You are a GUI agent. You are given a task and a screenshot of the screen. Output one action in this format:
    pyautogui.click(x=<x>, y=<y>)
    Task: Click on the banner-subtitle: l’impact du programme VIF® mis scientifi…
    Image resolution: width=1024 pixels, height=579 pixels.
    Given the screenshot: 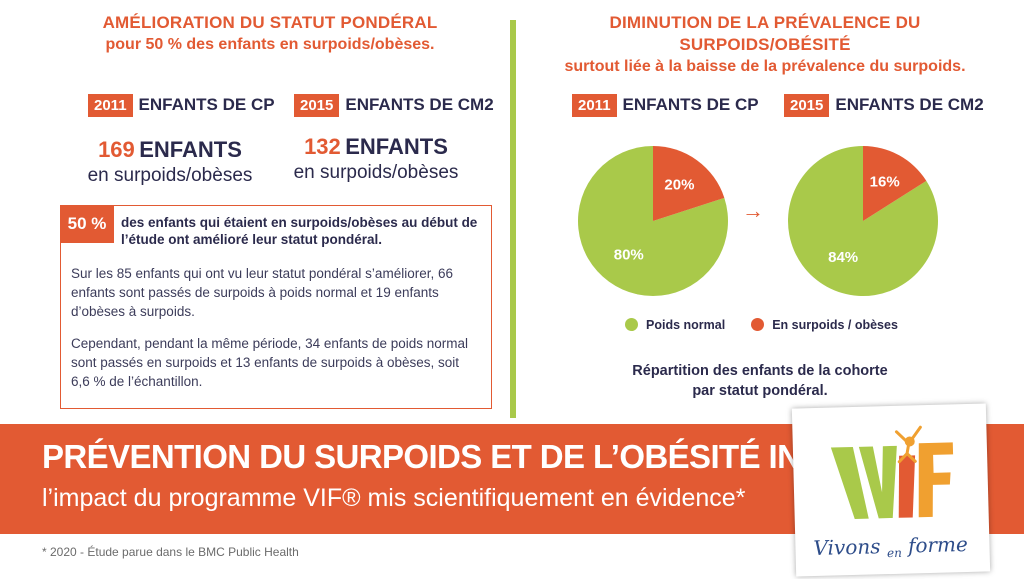 What is the action you would take?
    pyautogui.click(x=394, y=498)
    